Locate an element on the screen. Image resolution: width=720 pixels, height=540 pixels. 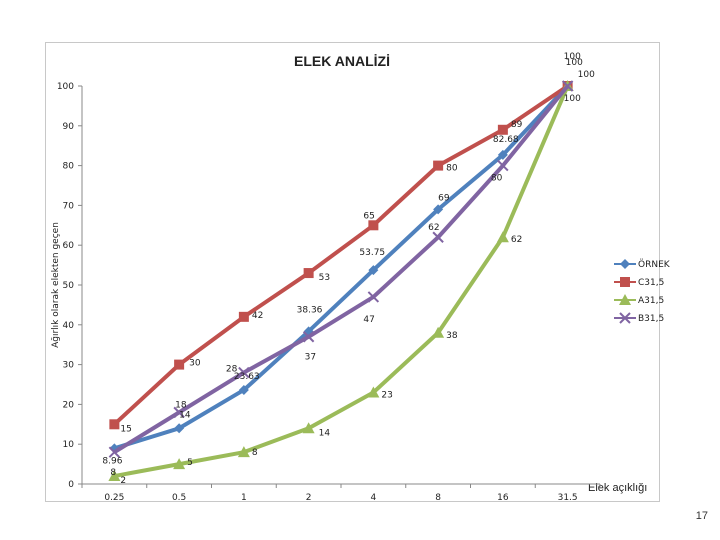
legend: ÖRNEK C31,5 A31,5 B31,5 is located at coordinates (642, 291).